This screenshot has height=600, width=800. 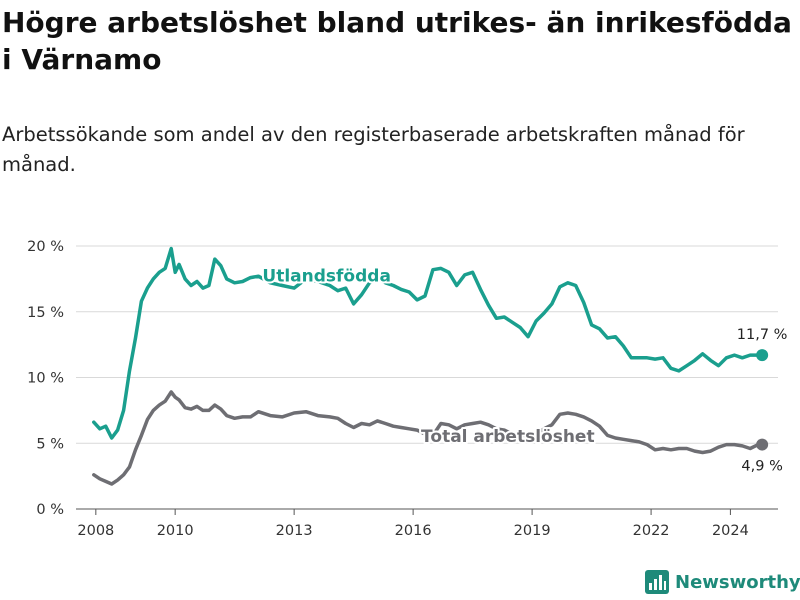 I want to click on x-tick-label: 2022, so click(x=651, y=531).